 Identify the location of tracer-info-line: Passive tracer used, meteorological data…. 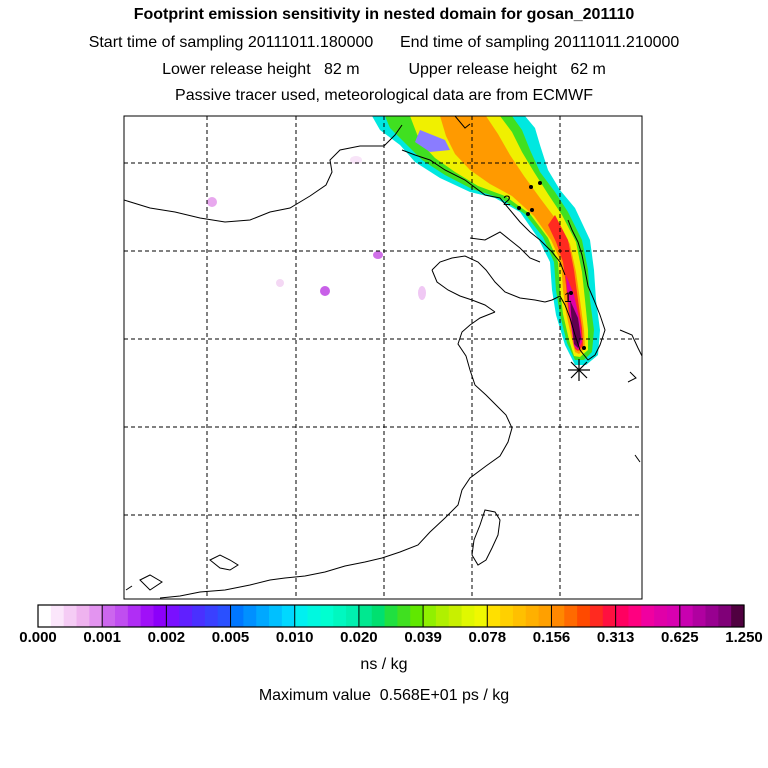
(384, 95).